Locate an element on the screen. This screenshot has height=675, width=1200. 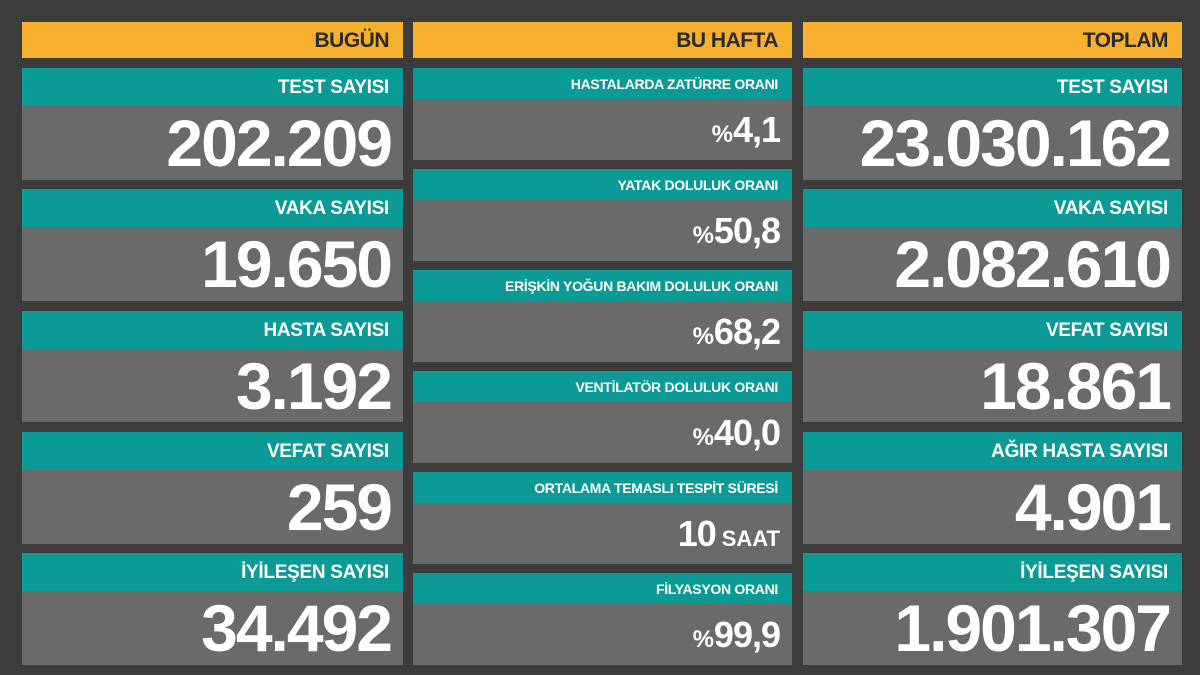
stat-value: 23.030.162 is located at coordinates (1015, 143).